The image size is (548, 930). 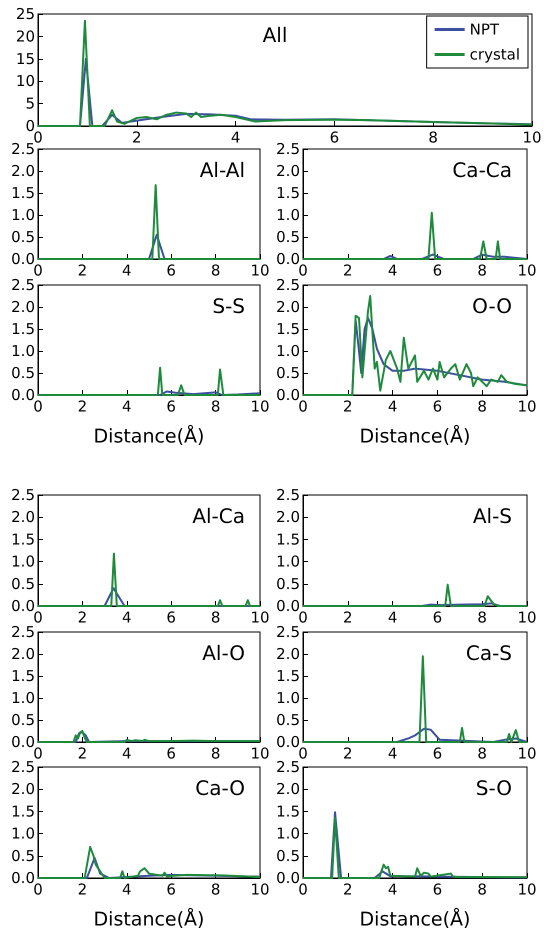 What do you see at coordinates (224, 653) in the screenshot?
I see `text: Al-O` at bounding box center [224, 653].